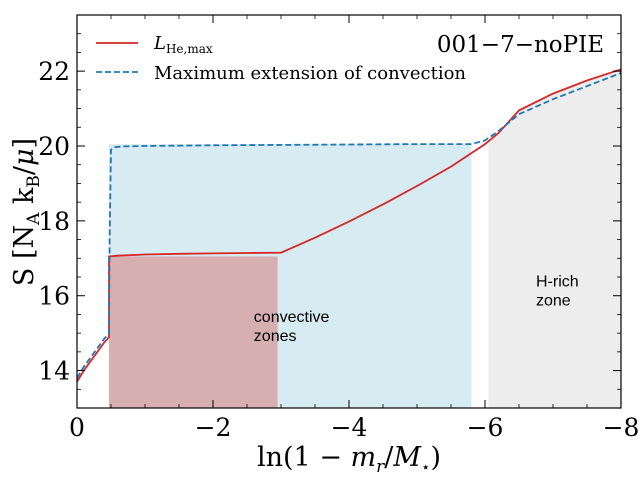 This screenshot has height=480, width=640. Describe the element at coordinates (26, 212) in the screenshot. I see `y-axis-label: S [NA kB/μ]` at that location.